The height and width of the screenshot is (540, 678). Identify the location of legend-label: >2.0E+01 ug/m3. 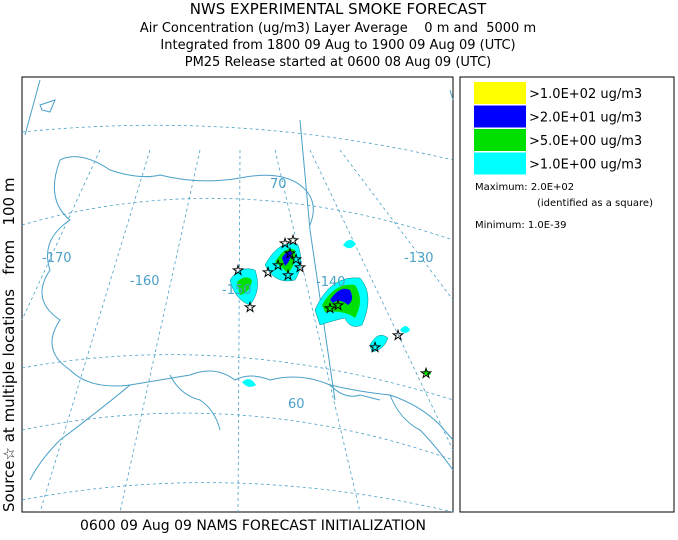
(585, 118).